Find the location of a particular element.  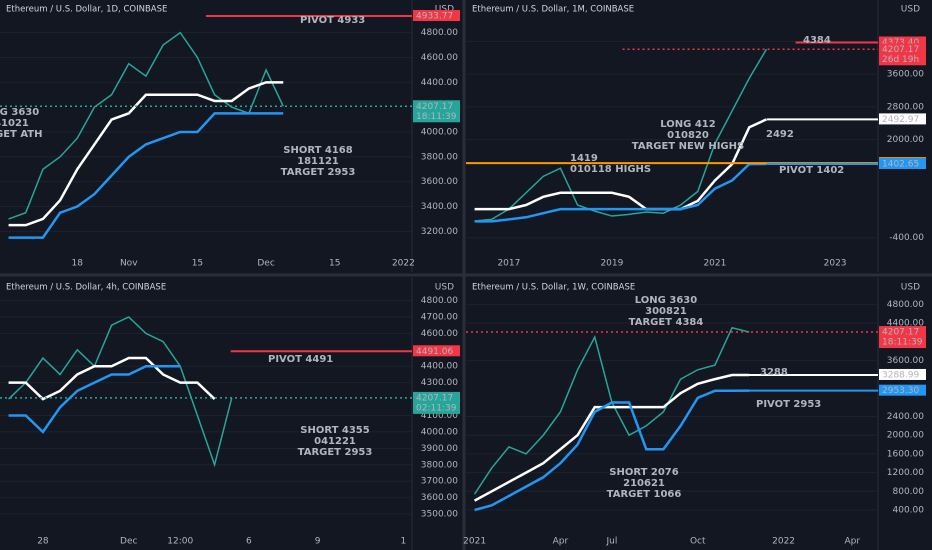

chart-title: Ethereum / U.S. Dollar, 1W, COINBASE is located at coordinates (553, 288).